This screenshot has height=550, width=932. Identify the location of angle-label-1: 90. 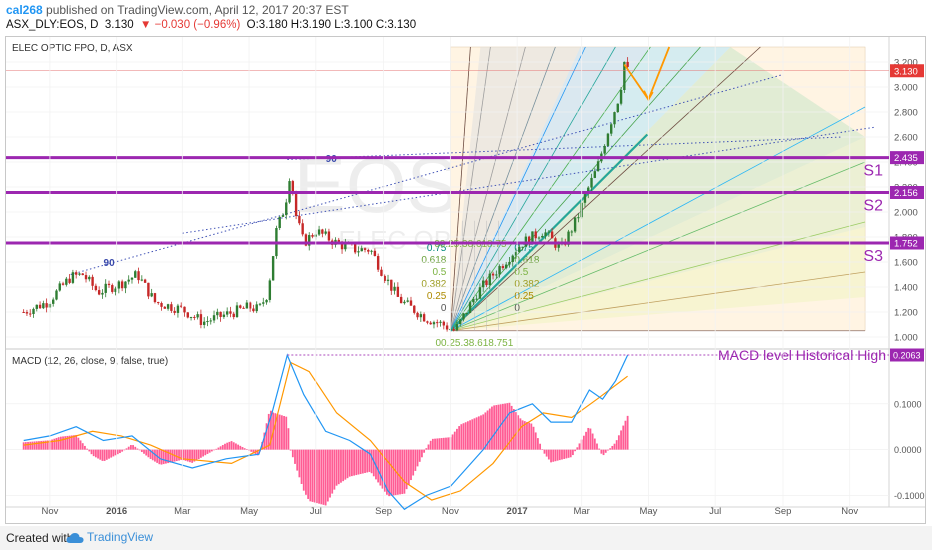
(332, 159).